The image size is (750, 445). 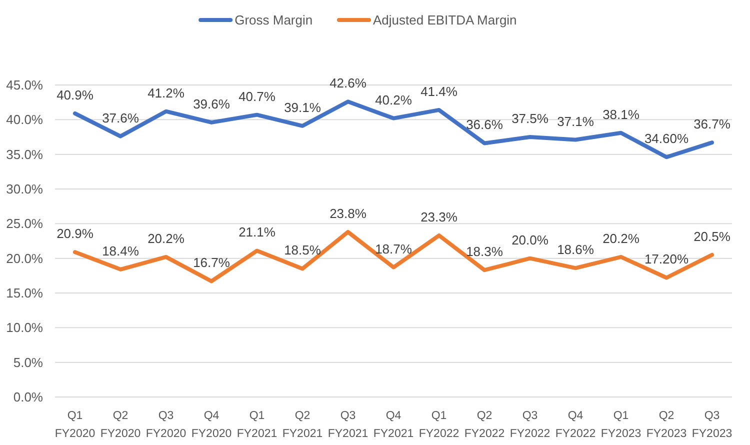 I want to click on x-tick-label: Q3 FY2021, so click(x=348, y=425).